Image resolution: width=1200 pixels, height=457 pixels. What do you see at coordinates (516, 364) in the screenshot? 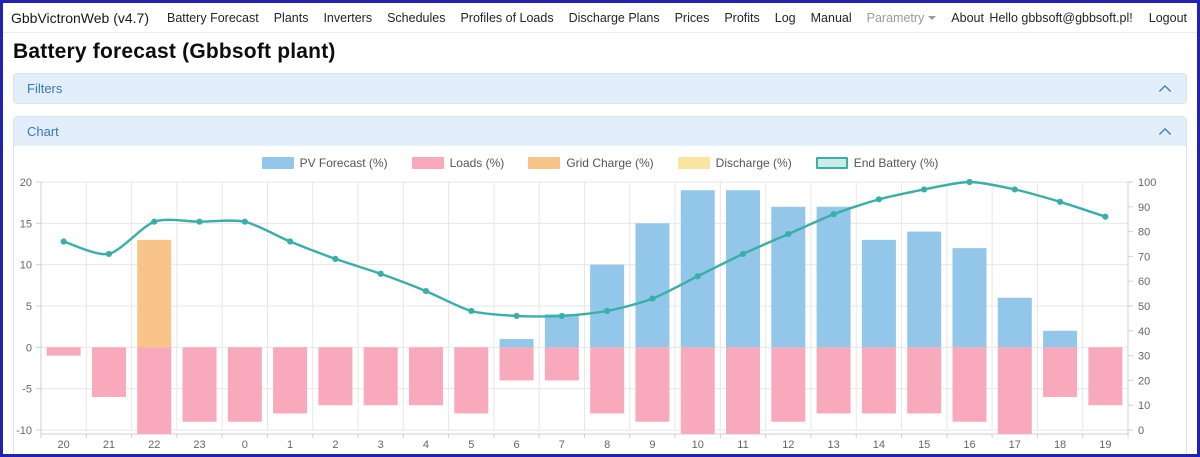
I see `bar-loads-h6` at bounding box center [516, 364].